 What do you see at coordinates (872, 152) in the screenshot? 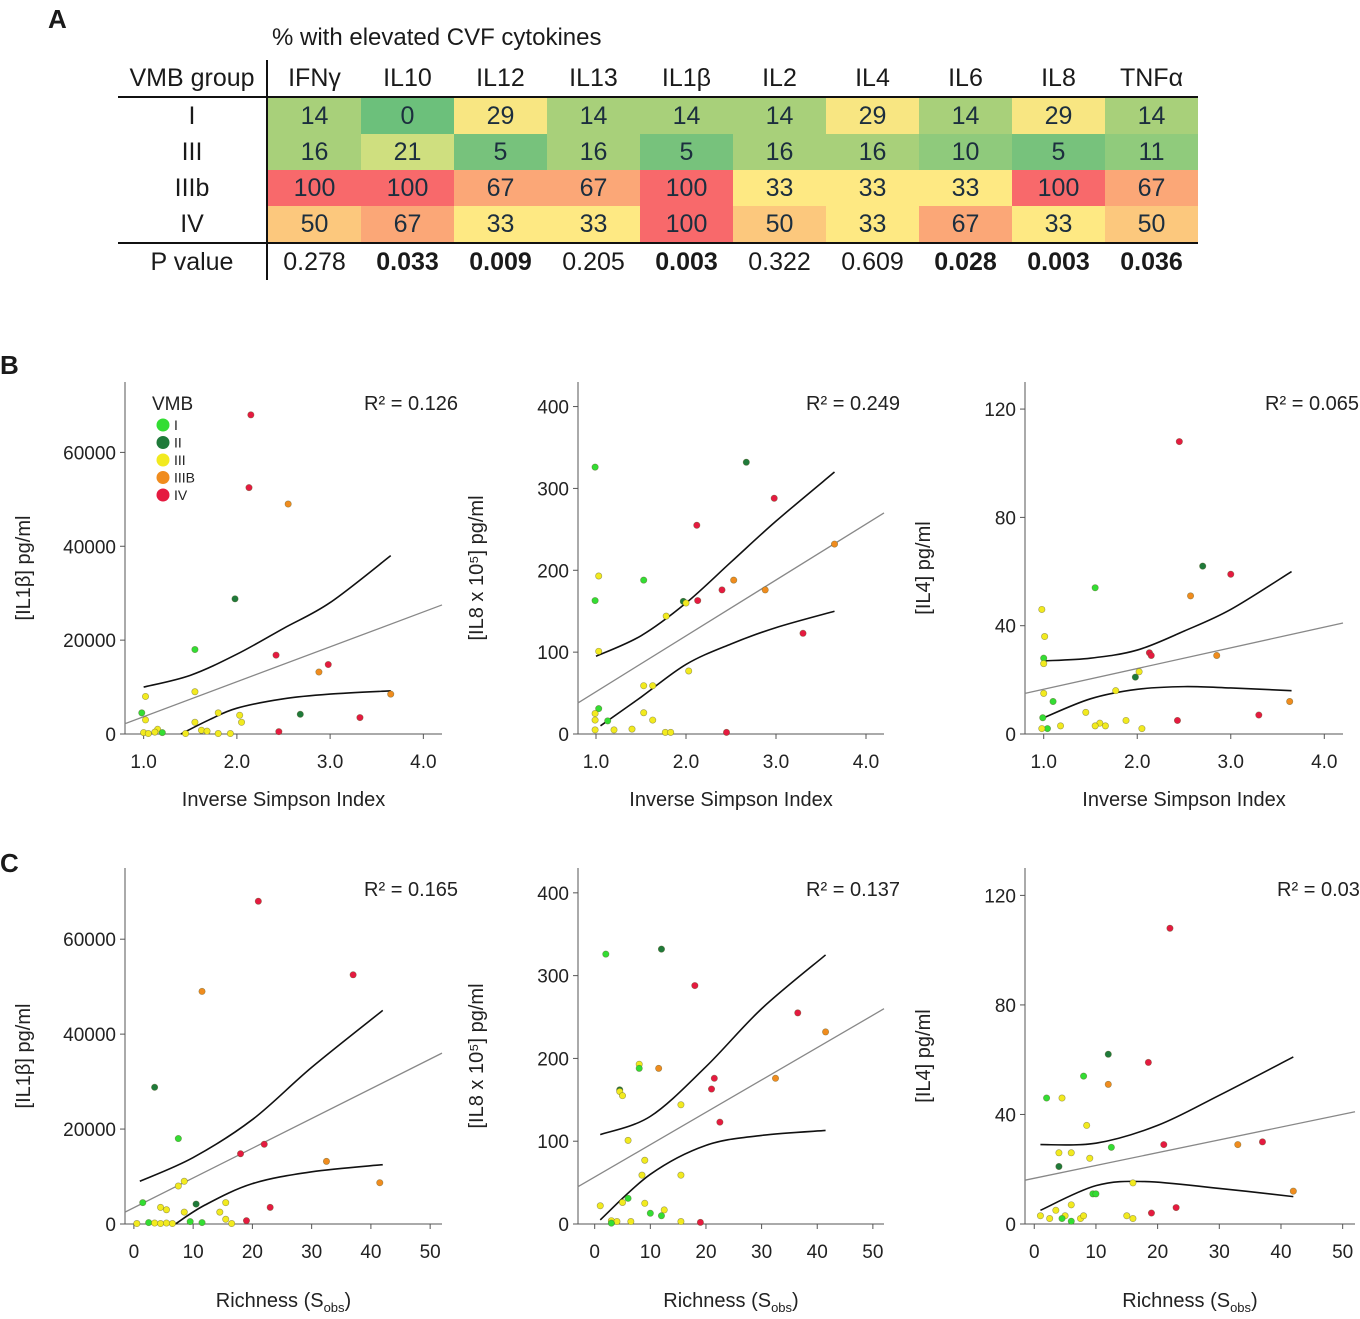
I see `heat-cell: 16` at bounding box center [872, 152].